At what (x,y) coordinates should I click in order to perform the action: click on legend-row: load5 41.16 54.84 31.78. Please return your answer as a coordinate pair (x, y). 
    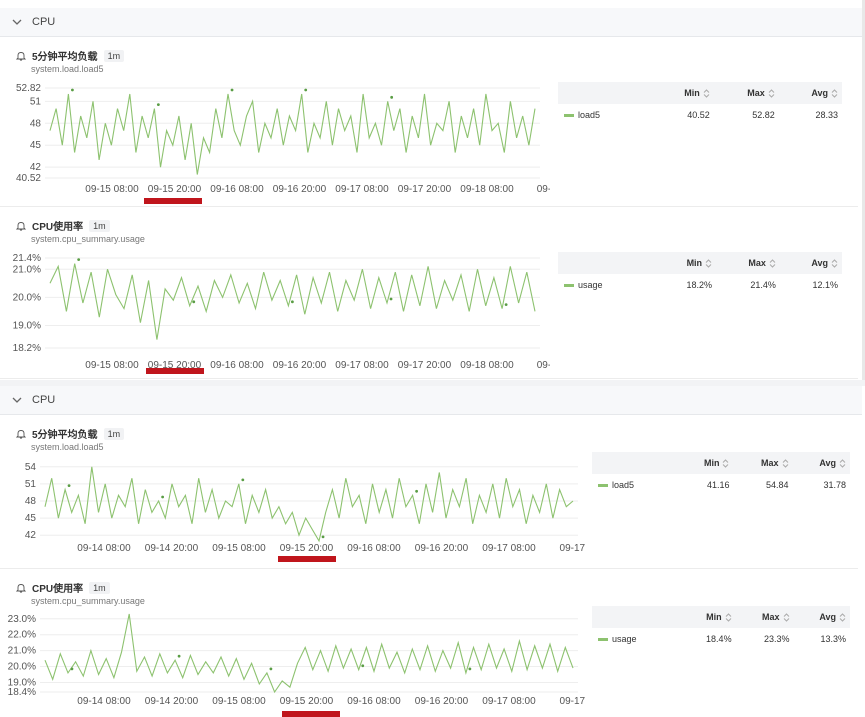
    Looking at the image, I should click on (721, 485).